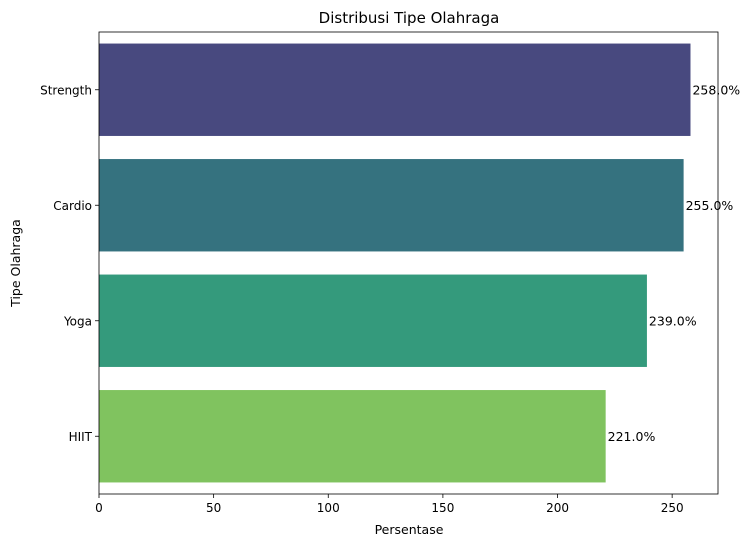 This screenshot has width=753, height=547. What do you see at coordinates (391, 205) in the screenshot?
I see `bar-cardio` at bounding box center [391, 205].